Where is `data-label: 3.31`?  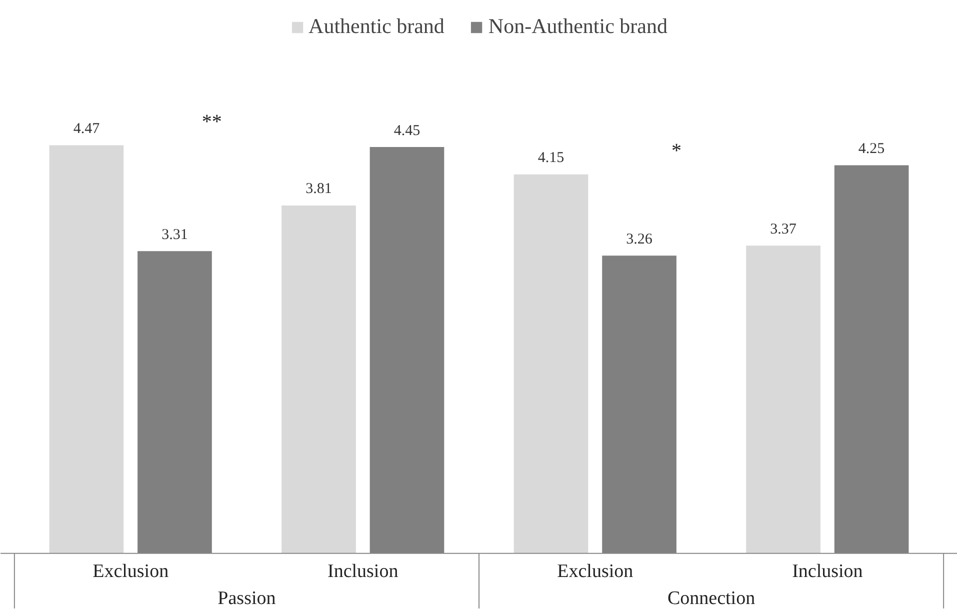 data-label: 3.31 is located at coordinates (175, 234).